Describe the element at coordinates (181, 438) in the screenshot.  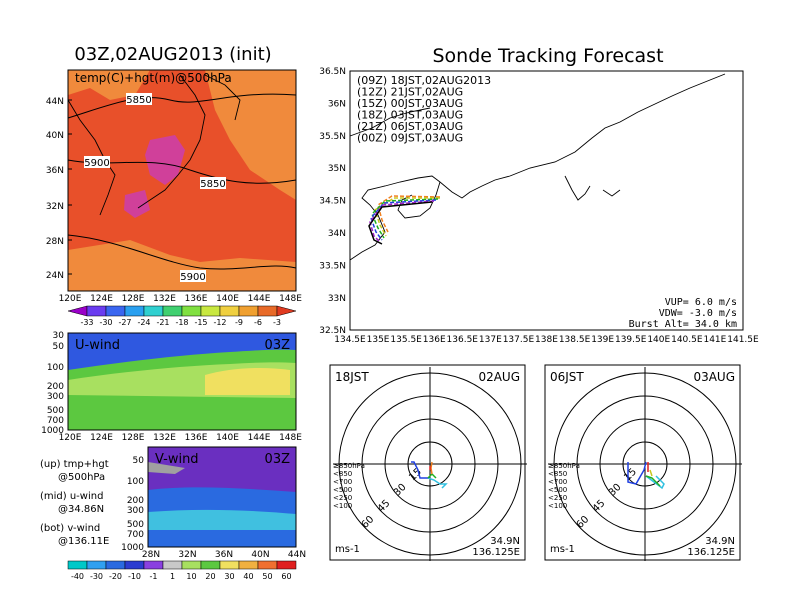
I see `u-wind-lon-ticks: 120E 124E 128E 132E 136E 140E 144E 148E` at that location.